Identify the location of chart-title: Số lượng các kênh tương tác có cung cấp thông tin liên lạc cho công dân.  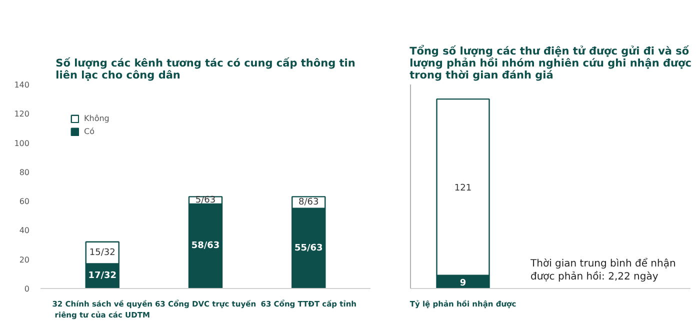
(206, 69).